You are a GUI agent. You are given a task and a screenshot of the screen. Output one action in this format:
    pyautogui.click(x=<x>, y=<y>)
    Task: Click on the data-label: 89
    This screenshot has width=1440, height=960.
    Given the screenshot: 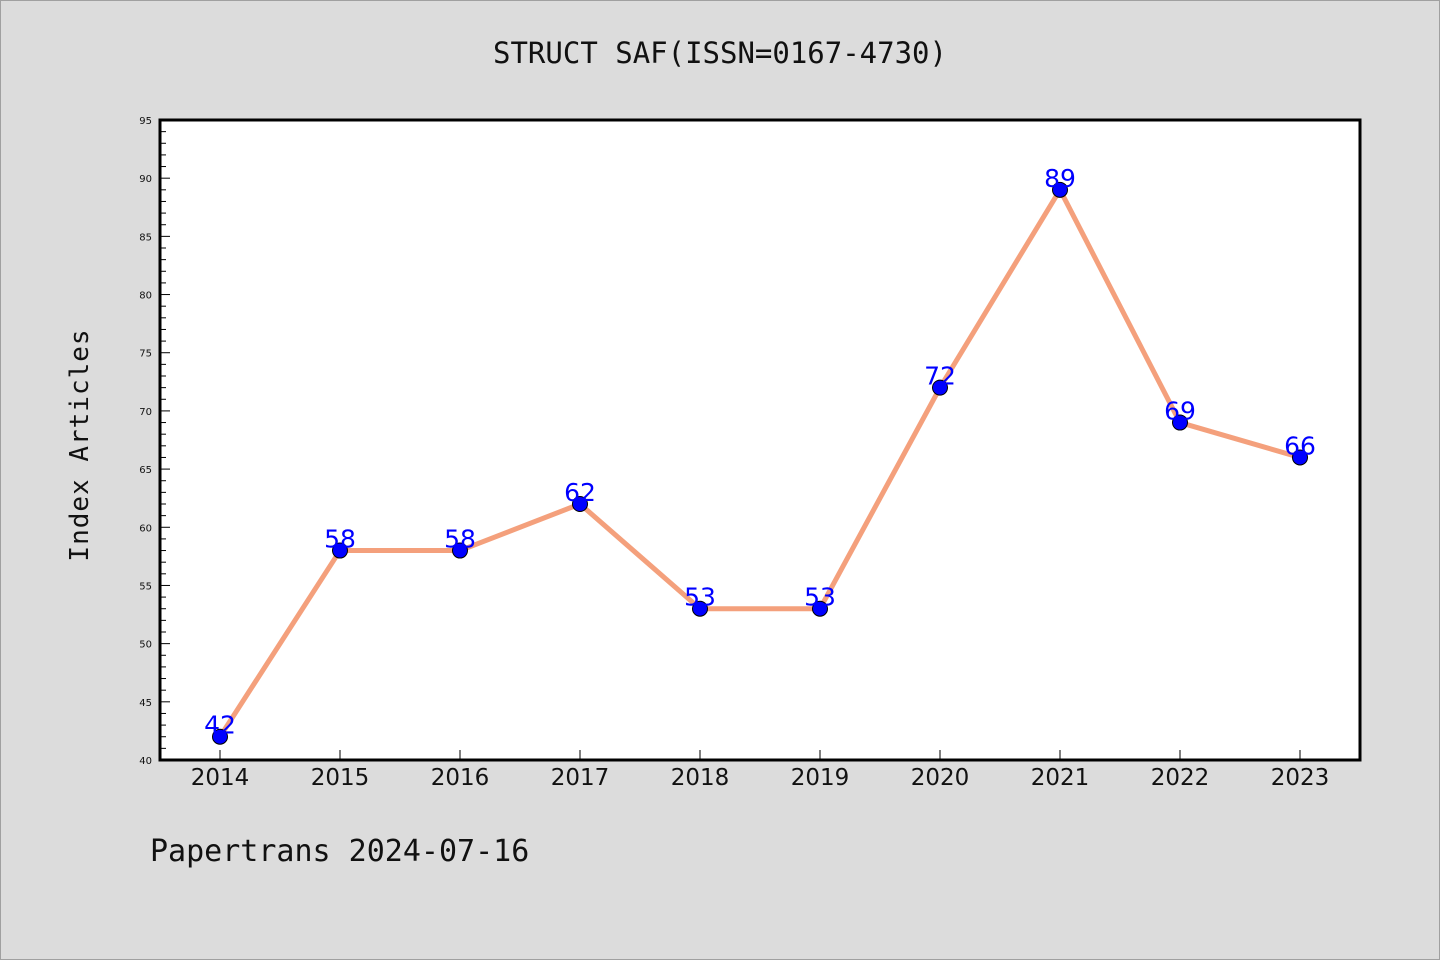 What is the action you would take?
    pyautogui.click(x=1060, y=178)
    